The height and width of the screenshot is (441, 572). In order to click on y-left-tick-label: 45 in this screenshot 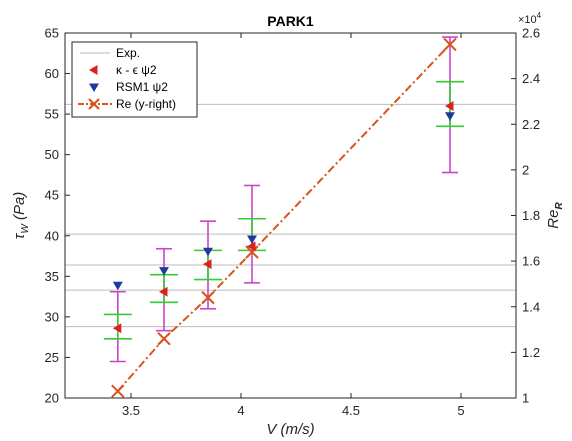, I will do `click(52, 195)`.